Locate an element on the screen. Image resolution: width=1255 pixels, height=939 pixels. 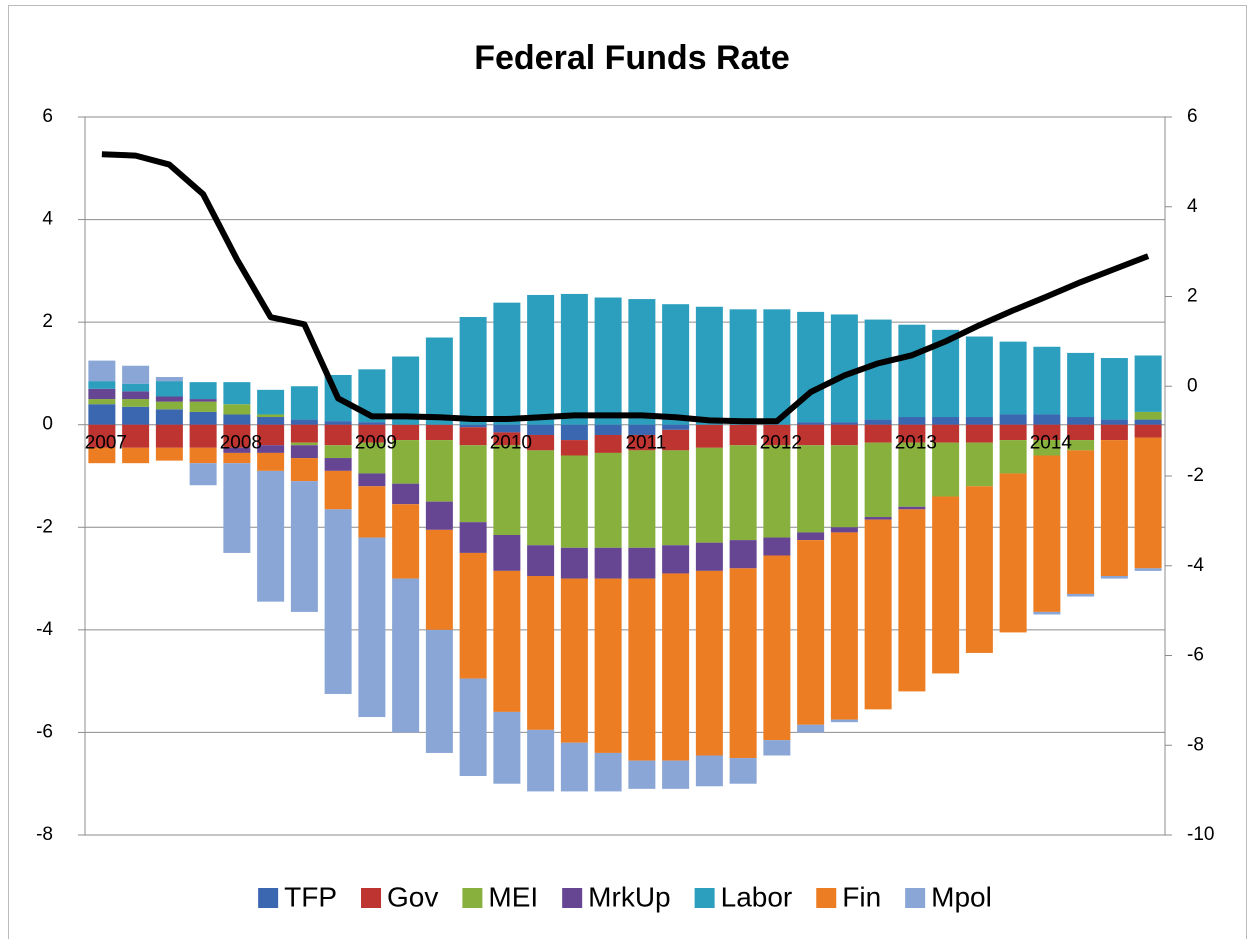
x-tick-label: 2013 is located at coordinates (916, 443).